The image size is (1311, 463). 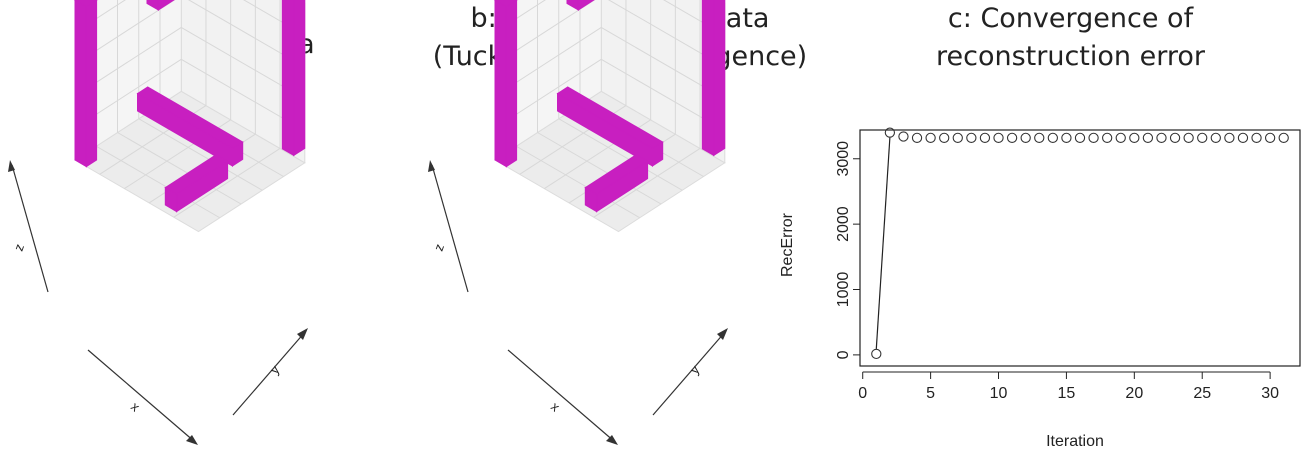 What do you see at coordinates (843, 224) in the screenshot?
I see `y-tick-label: 2000` at bounding box center [843, 224].